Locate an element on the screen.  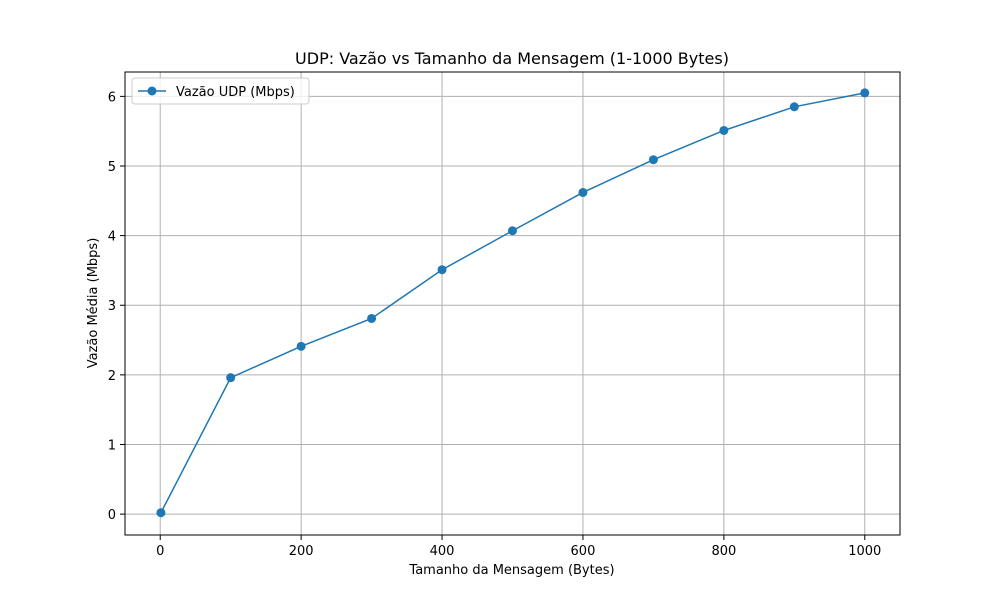
y-tick-label: 3 is located at coordinates (112, 306).